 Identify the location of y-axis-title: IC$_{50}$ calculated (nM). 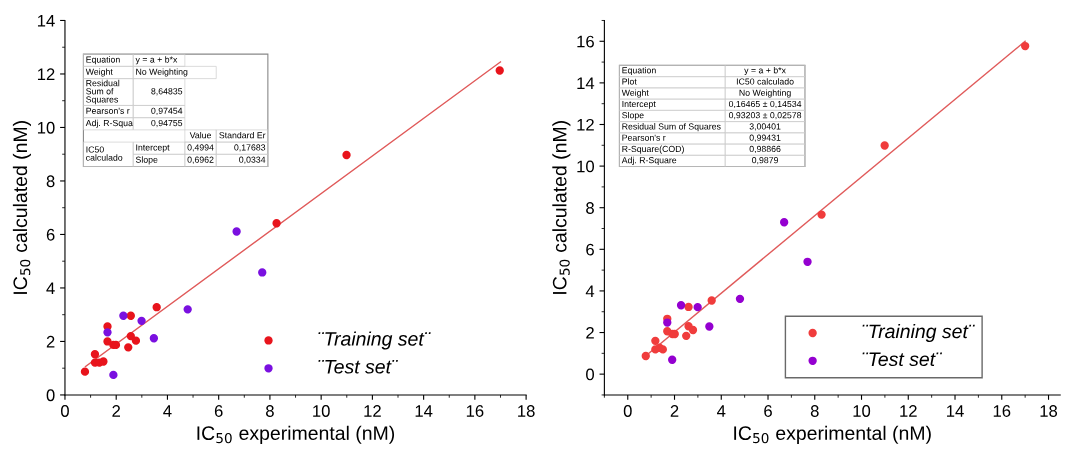
(561, 207).